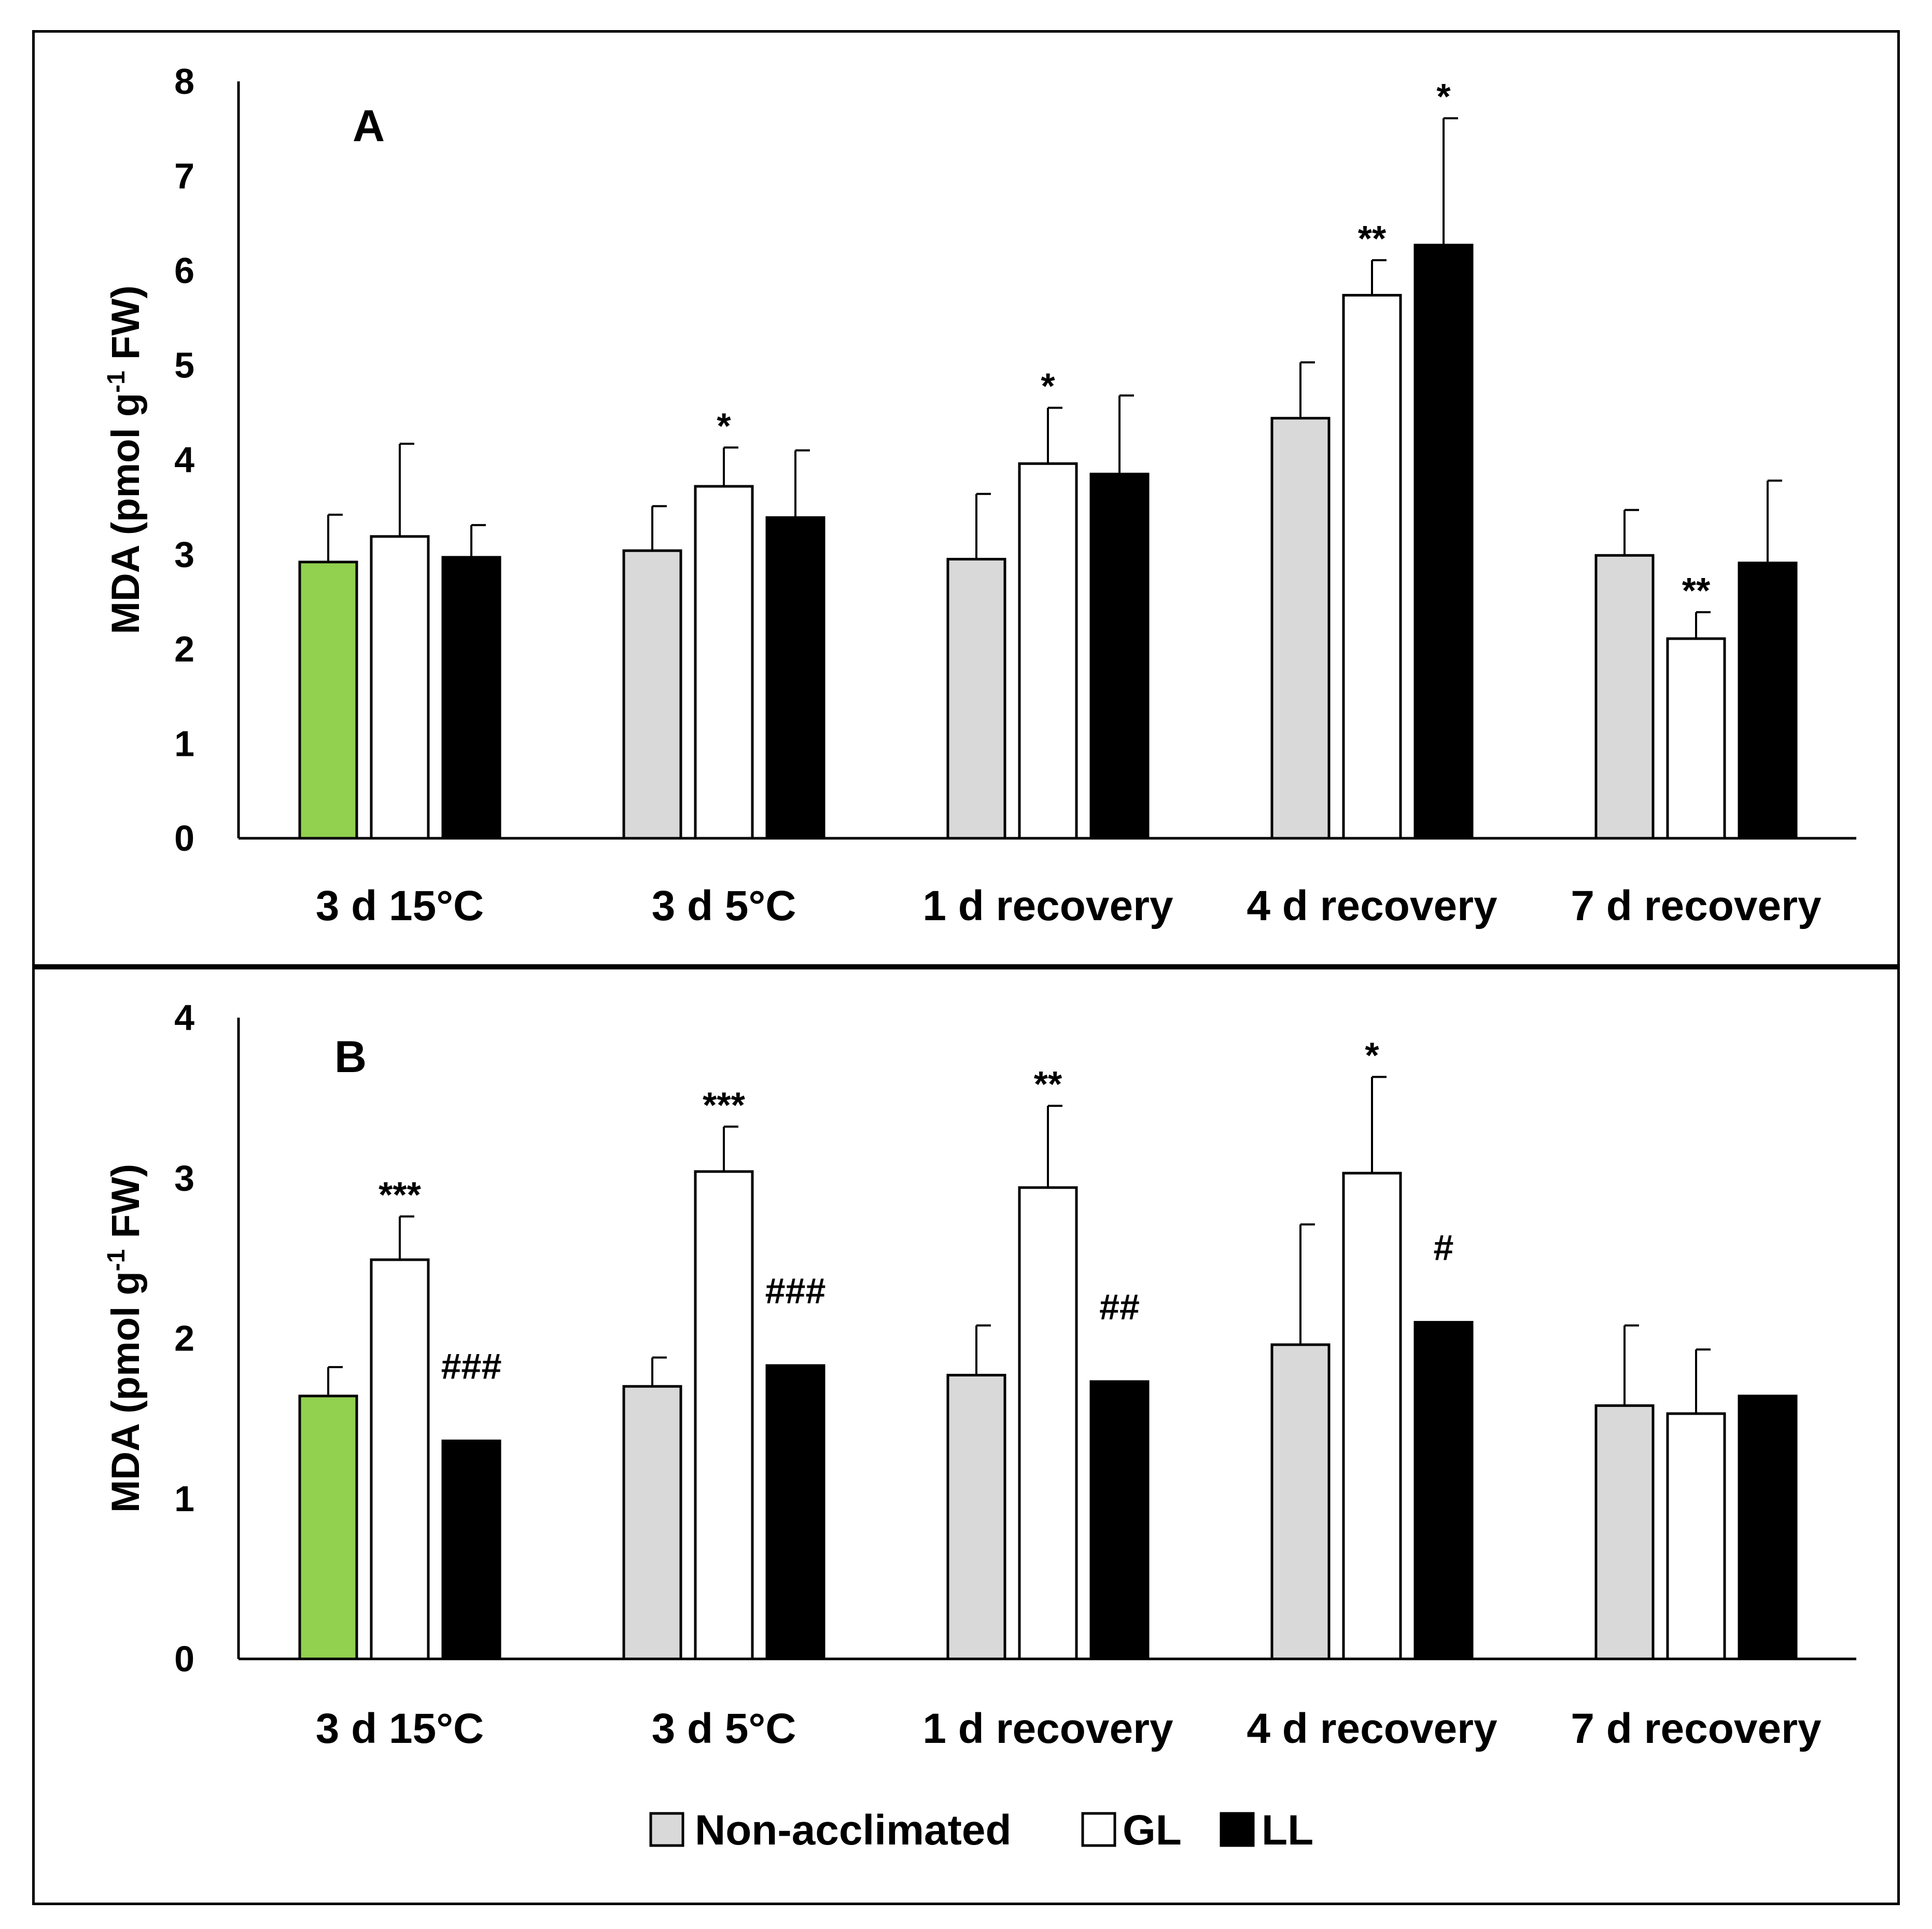  What do you see at coordinates (184, 176) in the screenshot?
I see `y-tick-label: 7` at bounding box center [184, 176].